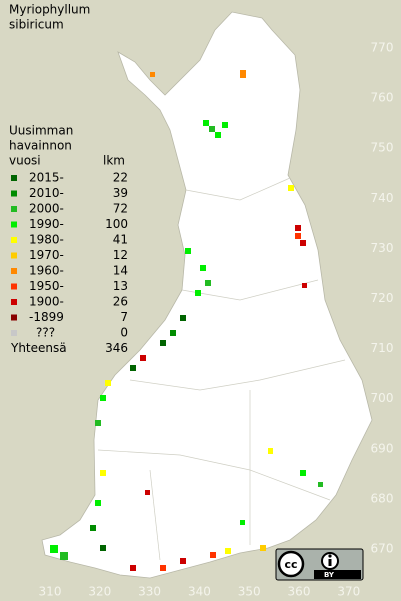  I want to click on svg-text: cc, so click(290, 564).